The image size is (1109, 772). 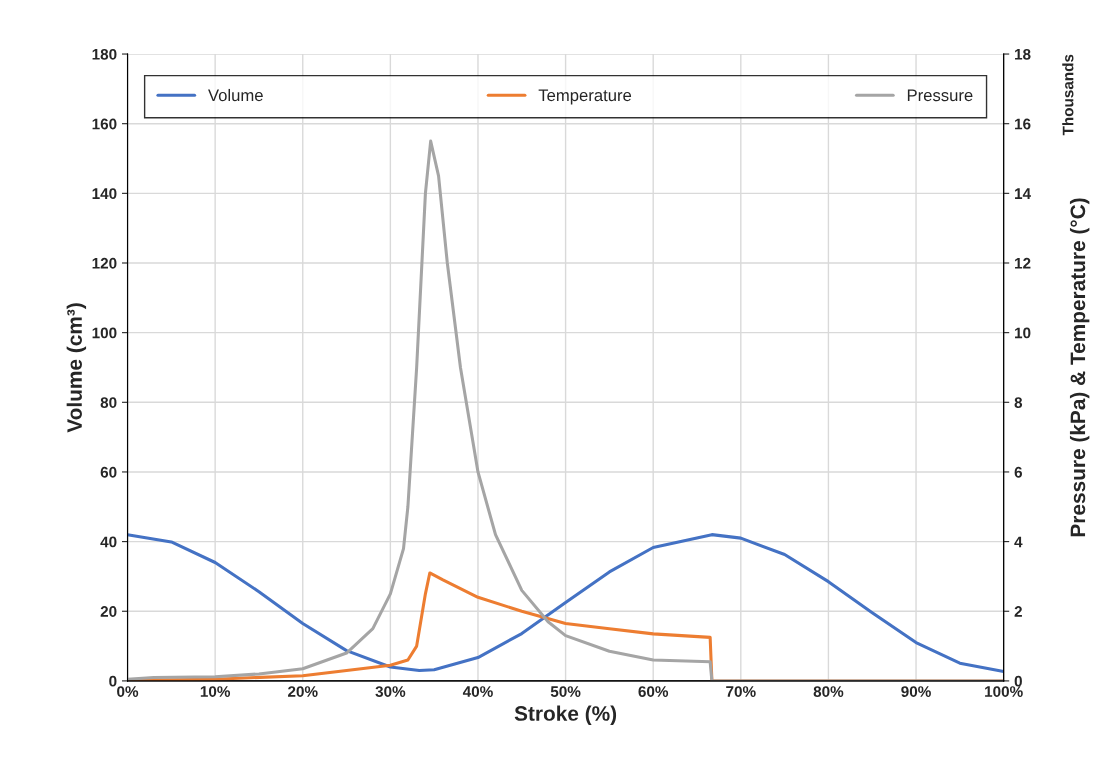 I want to click on y-tick-label: 60, so click(x=108, y=472).